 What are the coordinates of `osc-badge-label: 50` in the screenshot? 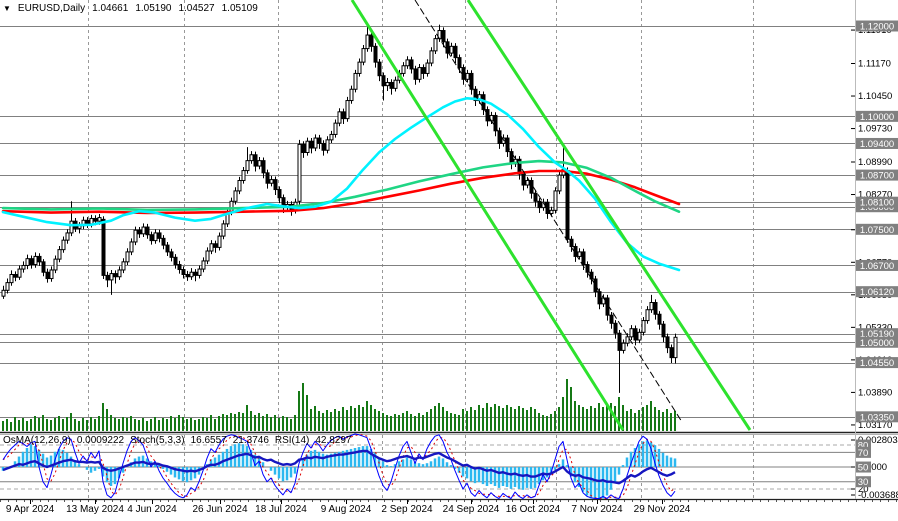 It's located at (863, 468).